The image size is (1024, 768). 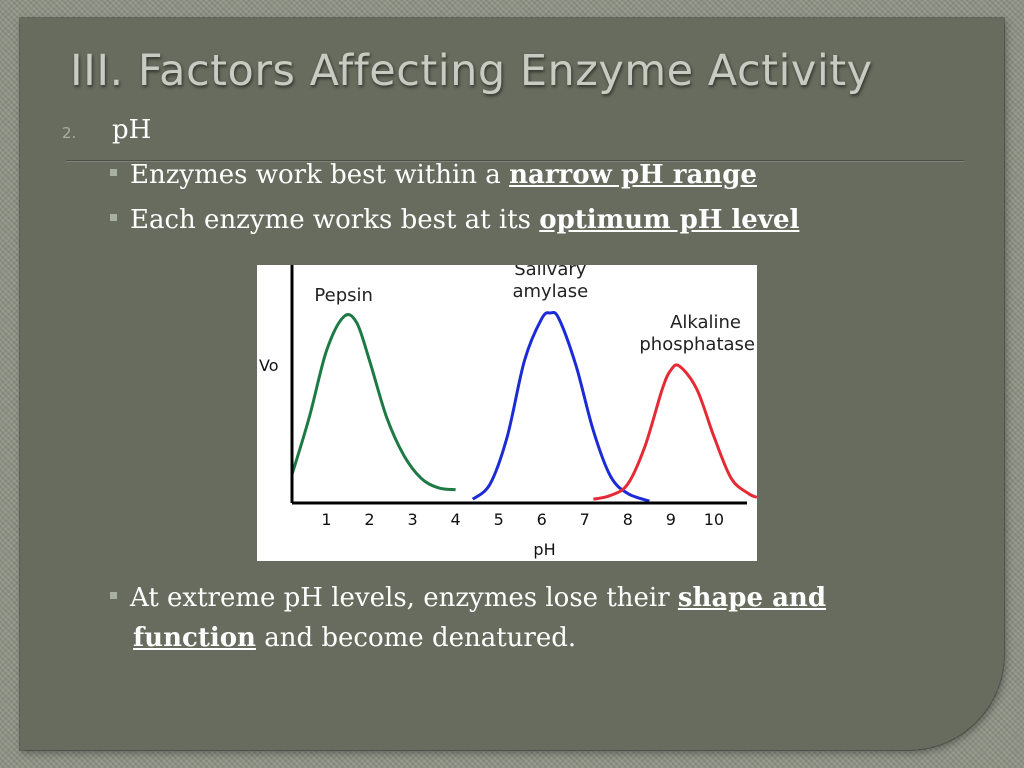 I want to click on bullet-emphasis-2: function, so click(x=194, y=638).